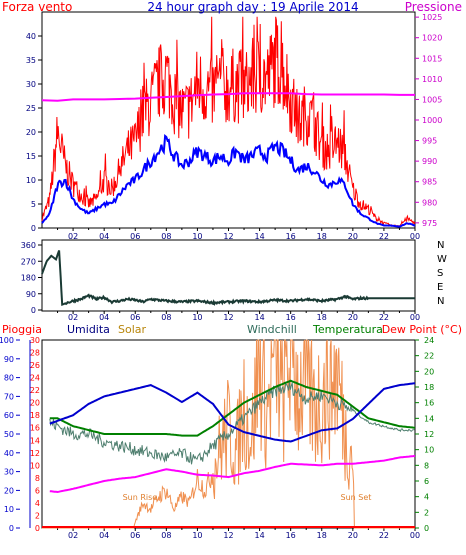 The height and width of the screenshot is (555, 466). I want to click on temp-tick-label: 0, so click(426, 528).